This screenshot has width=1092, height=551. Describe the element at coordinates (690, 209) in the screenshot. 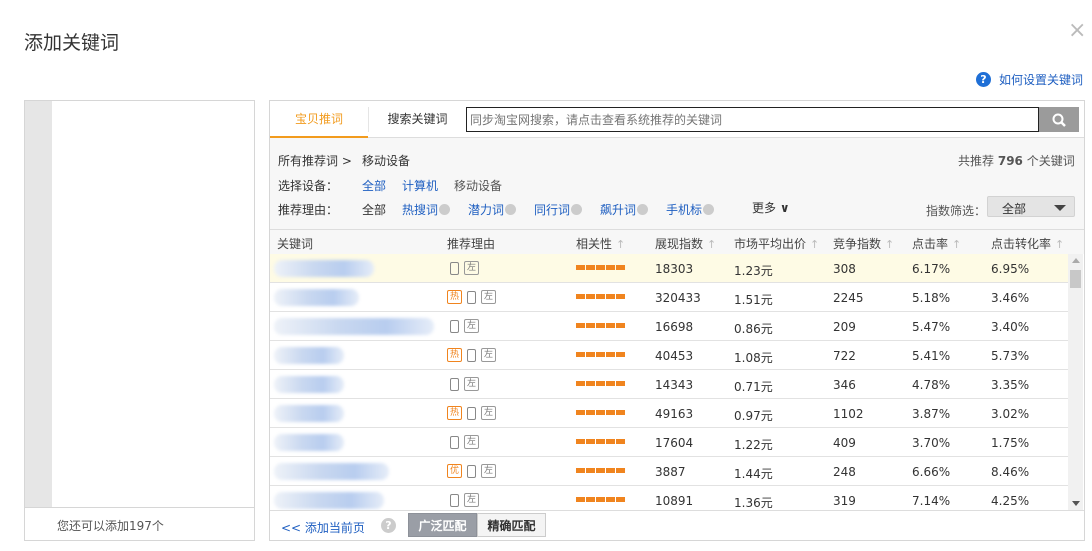

I see `reason-mobile: 手机标` at that location.